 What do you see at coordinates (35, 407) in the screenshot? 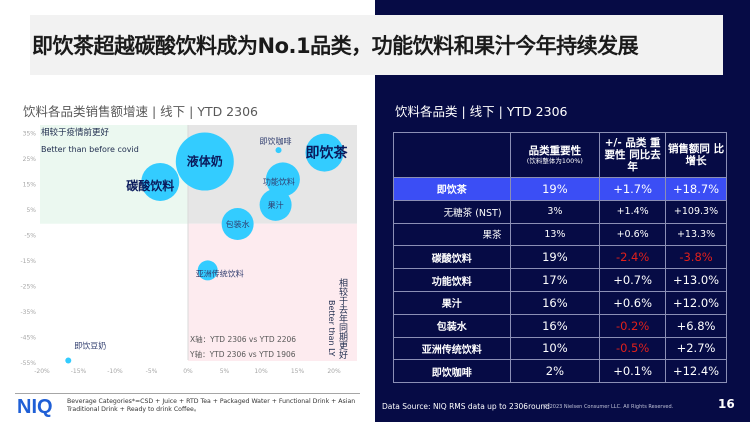
I see `niq-logo: NIQ` at bounding box center [35, 407].